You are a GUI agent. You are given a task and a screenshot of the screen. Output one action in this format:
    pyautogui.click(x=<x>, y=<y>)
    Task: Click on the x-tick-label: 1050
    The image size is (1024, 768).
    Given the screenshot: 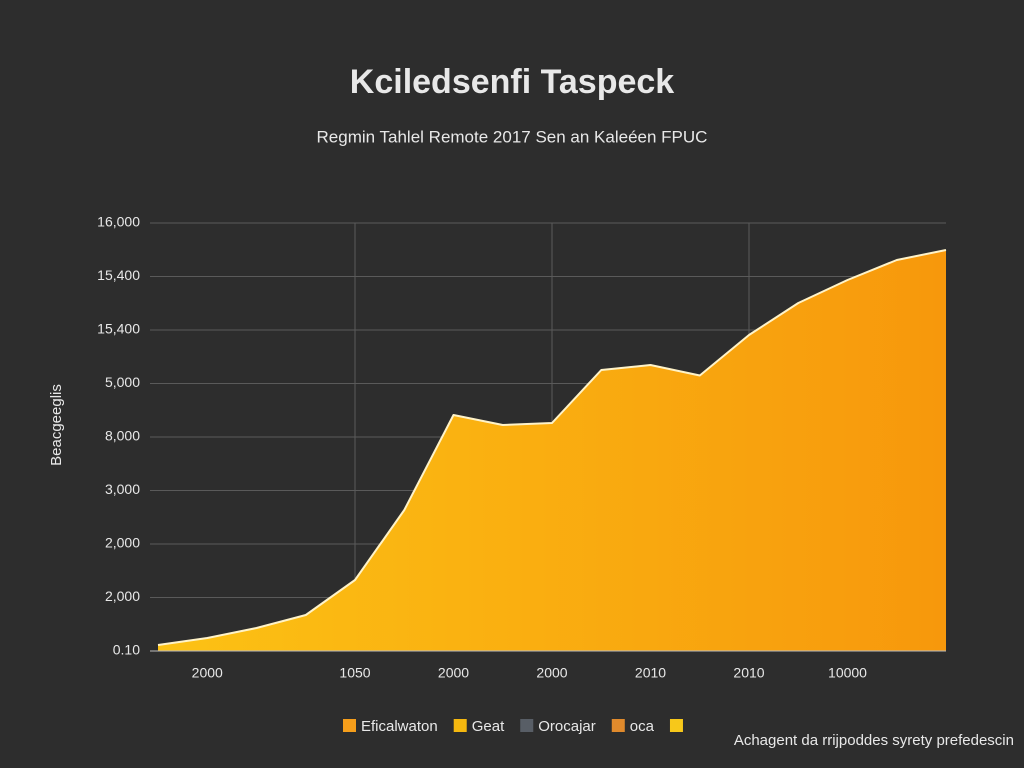 What is the action you would take?
    pyautogui.click(x=354, y=673)
    